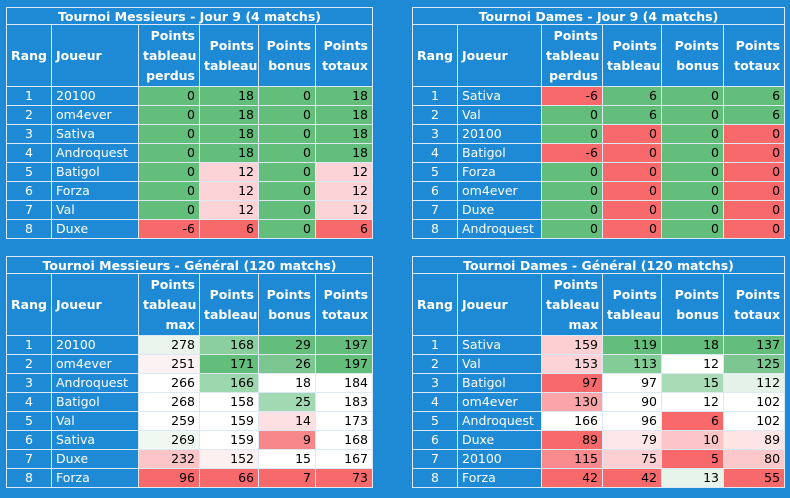 Image resolution: width=790 pixels, height=498 pixels. I want to click on points-cell-4: 112, so click(754, 383).